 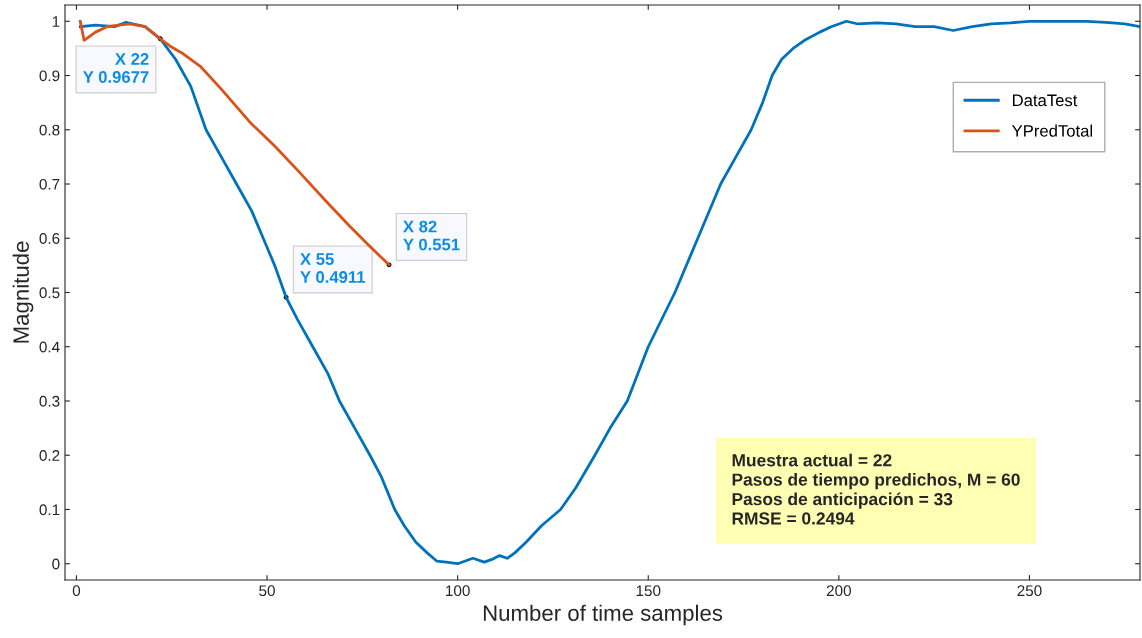 What do you see at coordinates (49, 184) in the screenshot?
I see `y-tick-label: 0.7` at bounding box center [49, 184].